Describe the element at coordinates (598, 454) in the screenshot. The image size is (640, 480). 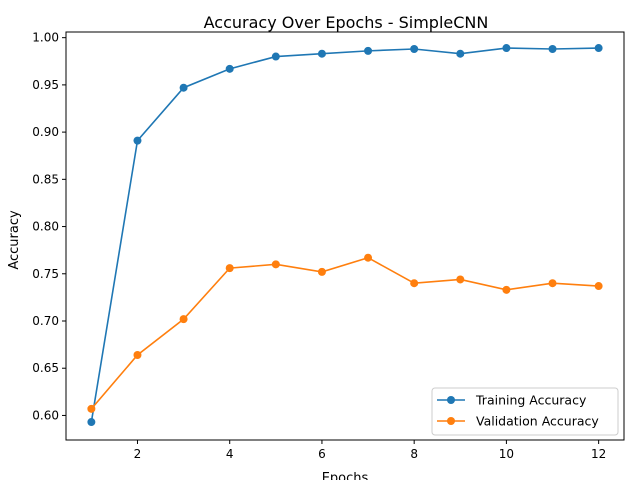
I see `x-tick-label: 12` at that location.